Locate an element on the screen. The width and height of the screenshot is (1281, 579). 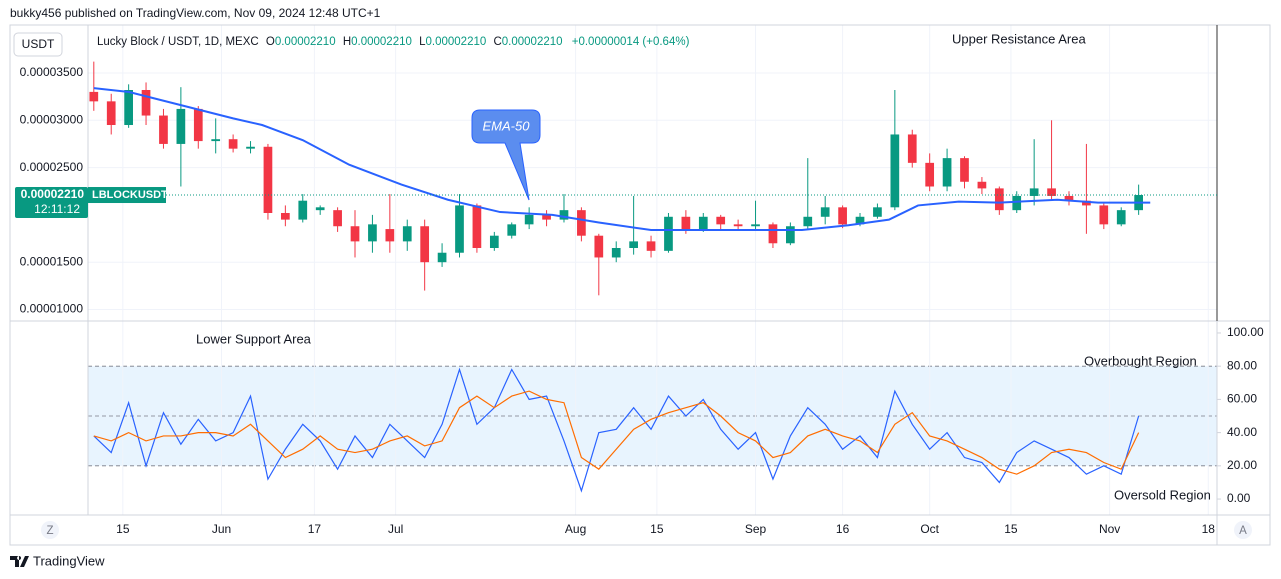
ema-callout: EMA-50 is located at coordinates (506, 155).